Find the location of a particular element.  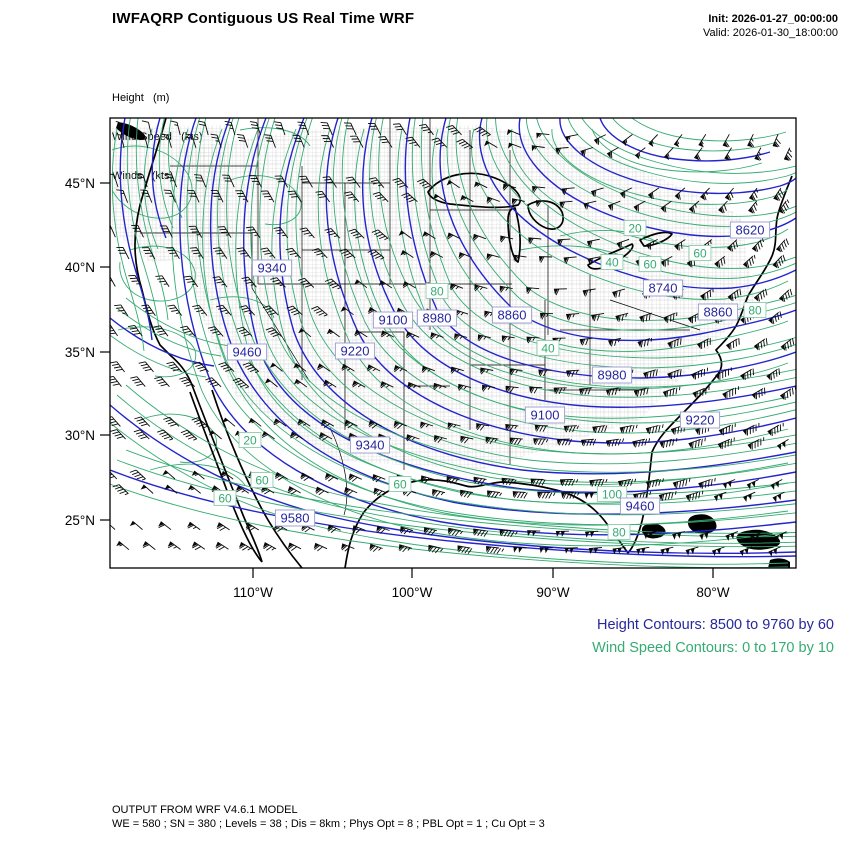

height-label: 8620 is located at coordinates (750, 230).